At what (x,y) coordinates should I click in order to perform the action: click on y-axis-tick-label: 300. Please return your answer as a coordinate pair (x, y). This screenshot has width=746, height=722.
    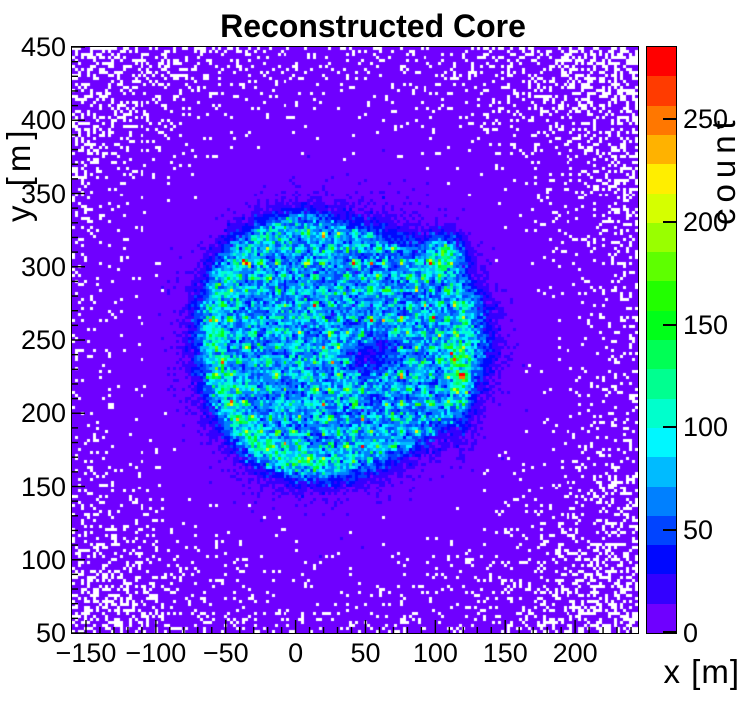
    Looking at the image, I should click on (43, 266).